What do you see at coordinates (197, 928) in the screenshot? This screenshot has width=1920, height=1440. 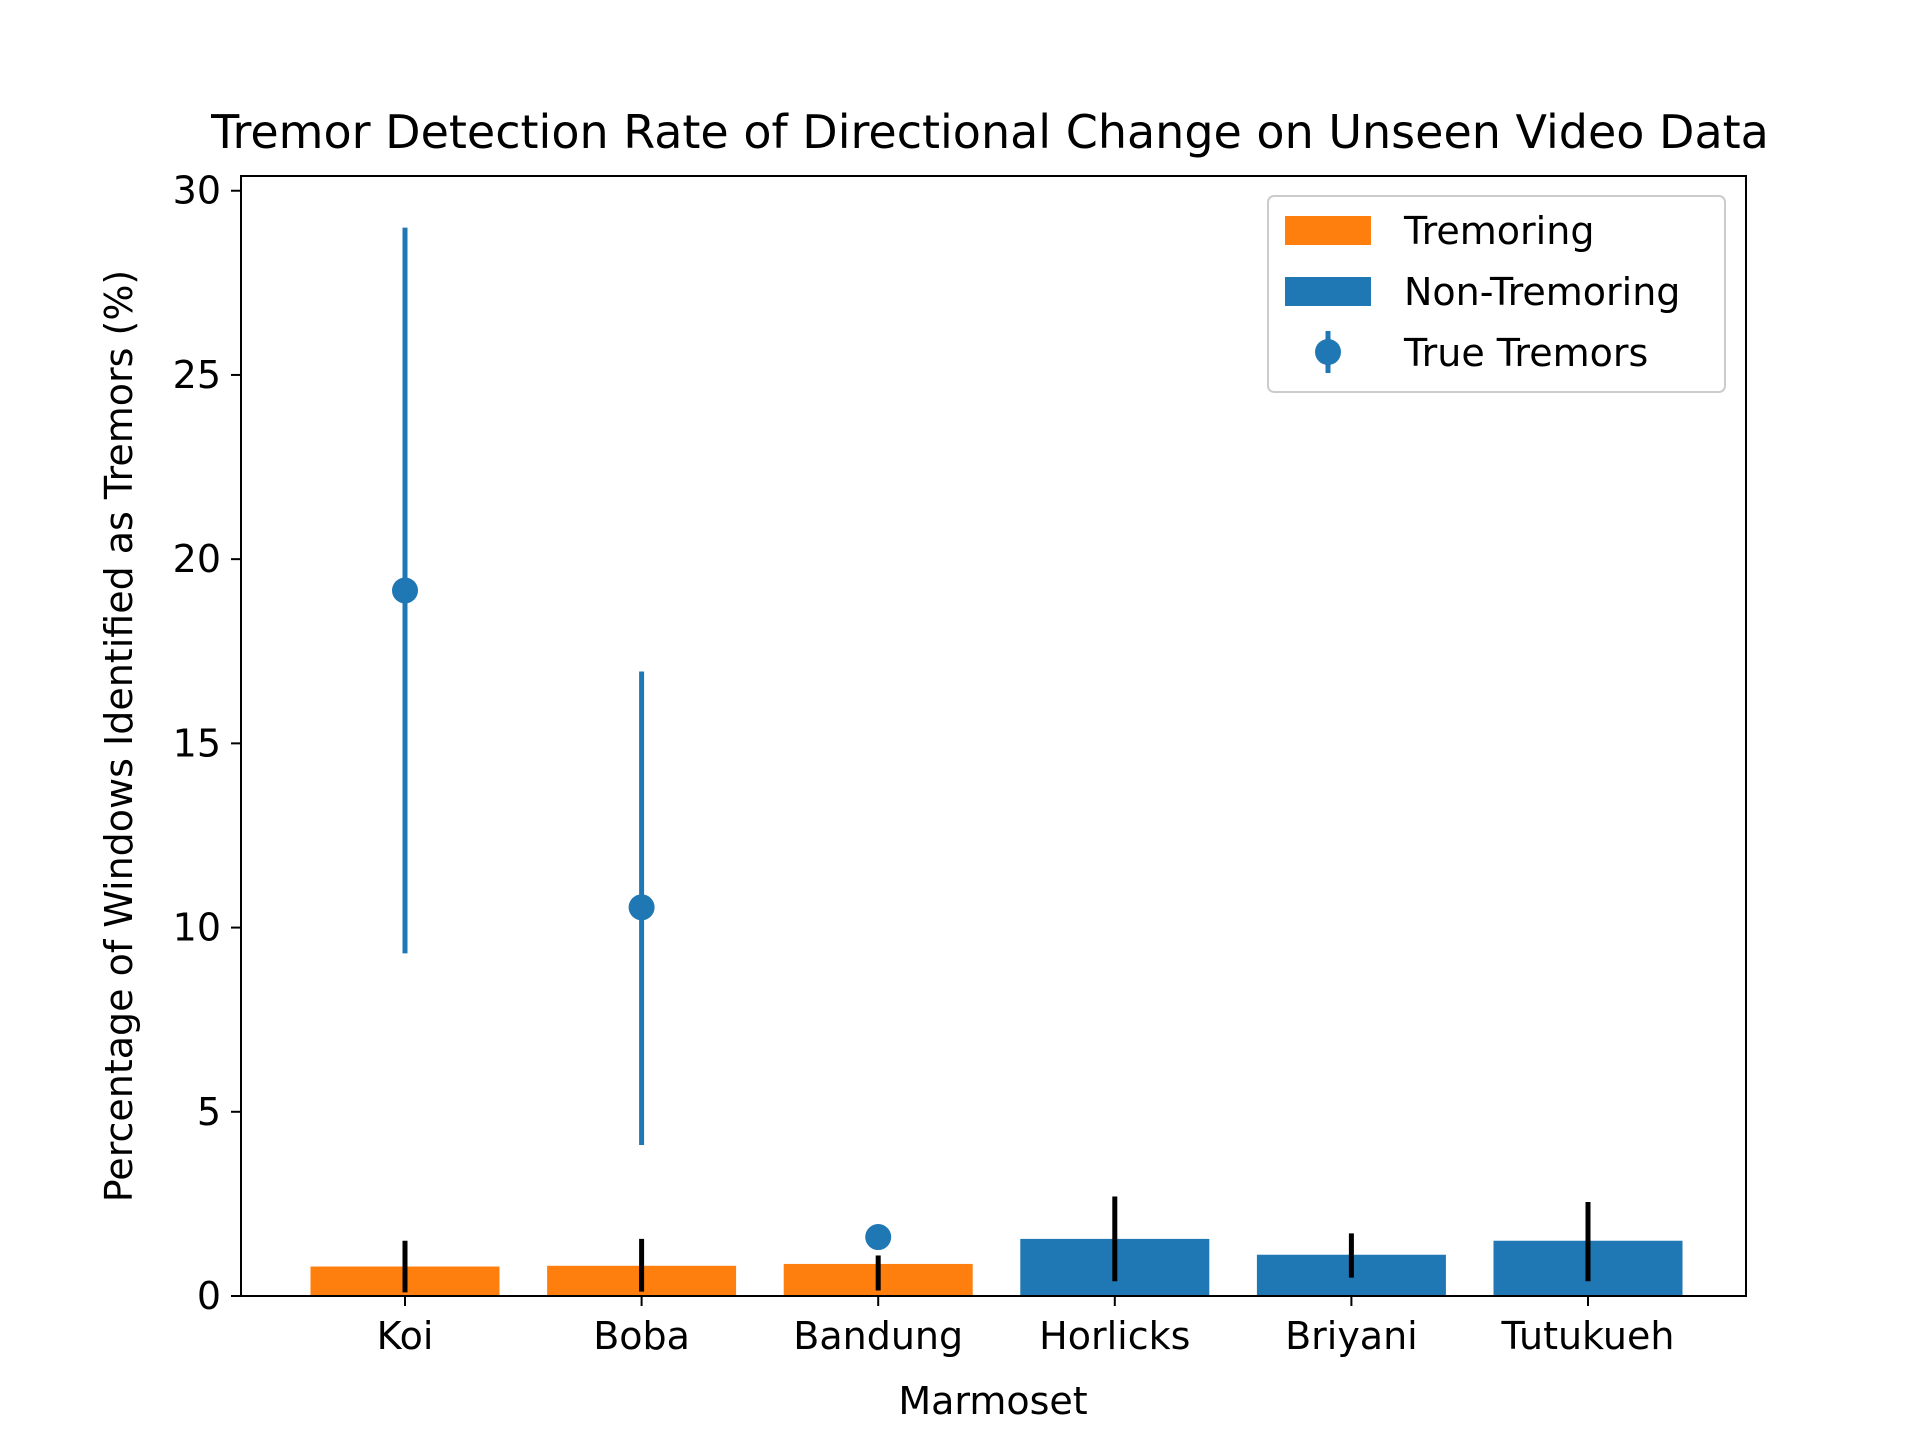 I see `y-tick-label-10: 10` at bounding box center [197, 928].